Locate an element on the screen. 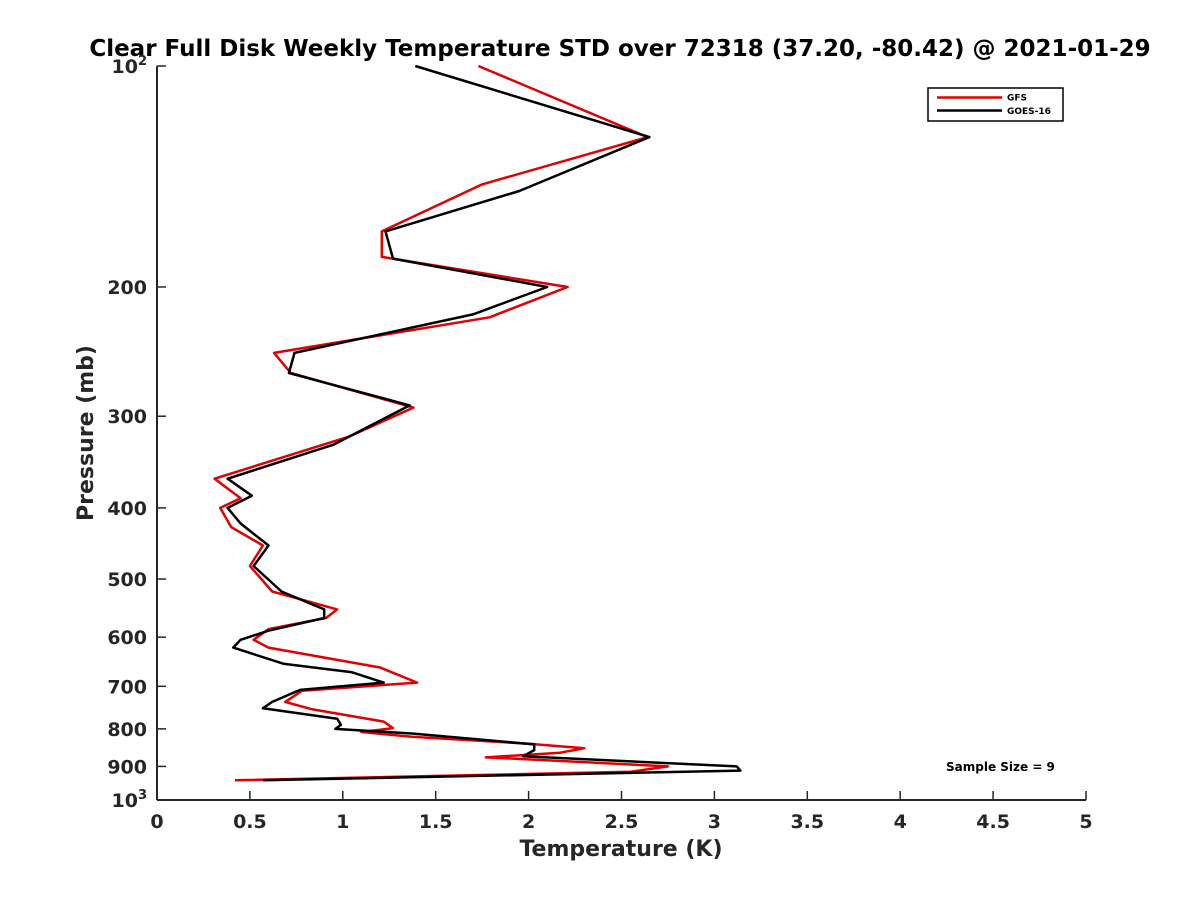 The height and width of the screenshot is (900, 1200). legend-box is located at coordinates (995, 104).